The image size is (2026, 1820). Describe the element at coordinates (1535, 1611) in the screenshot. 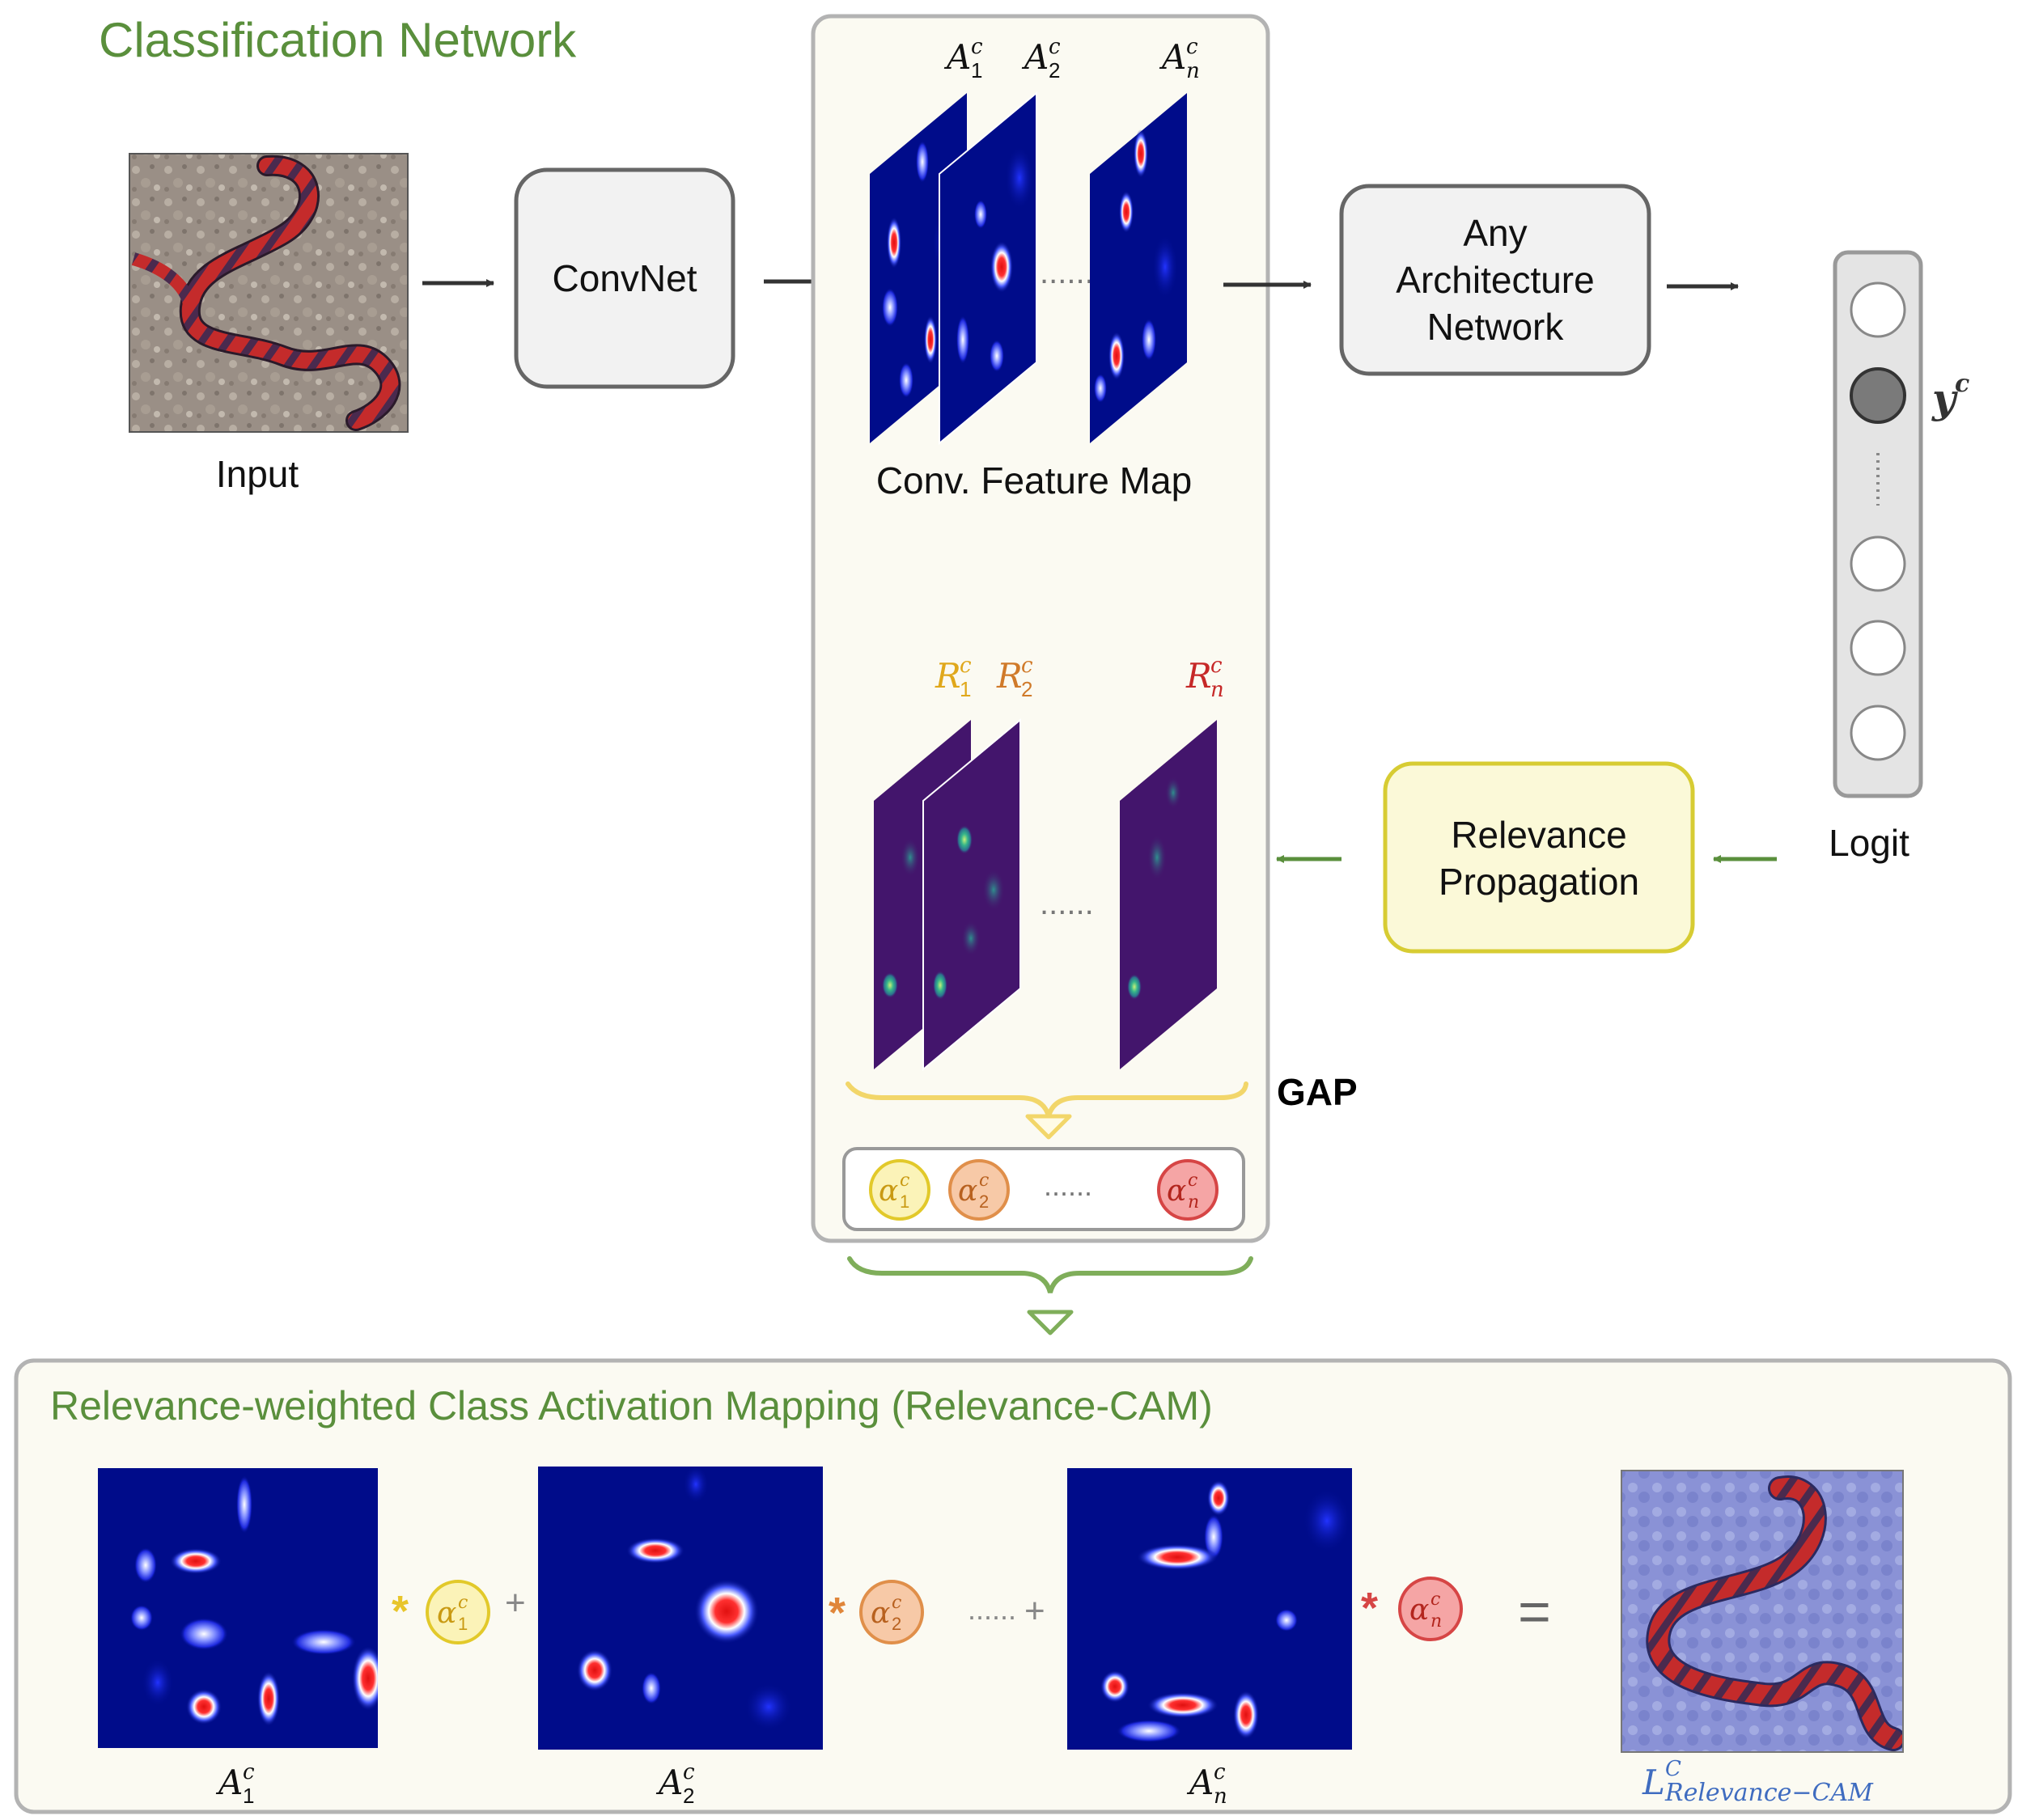

I see `equals-sign: =` at that location.